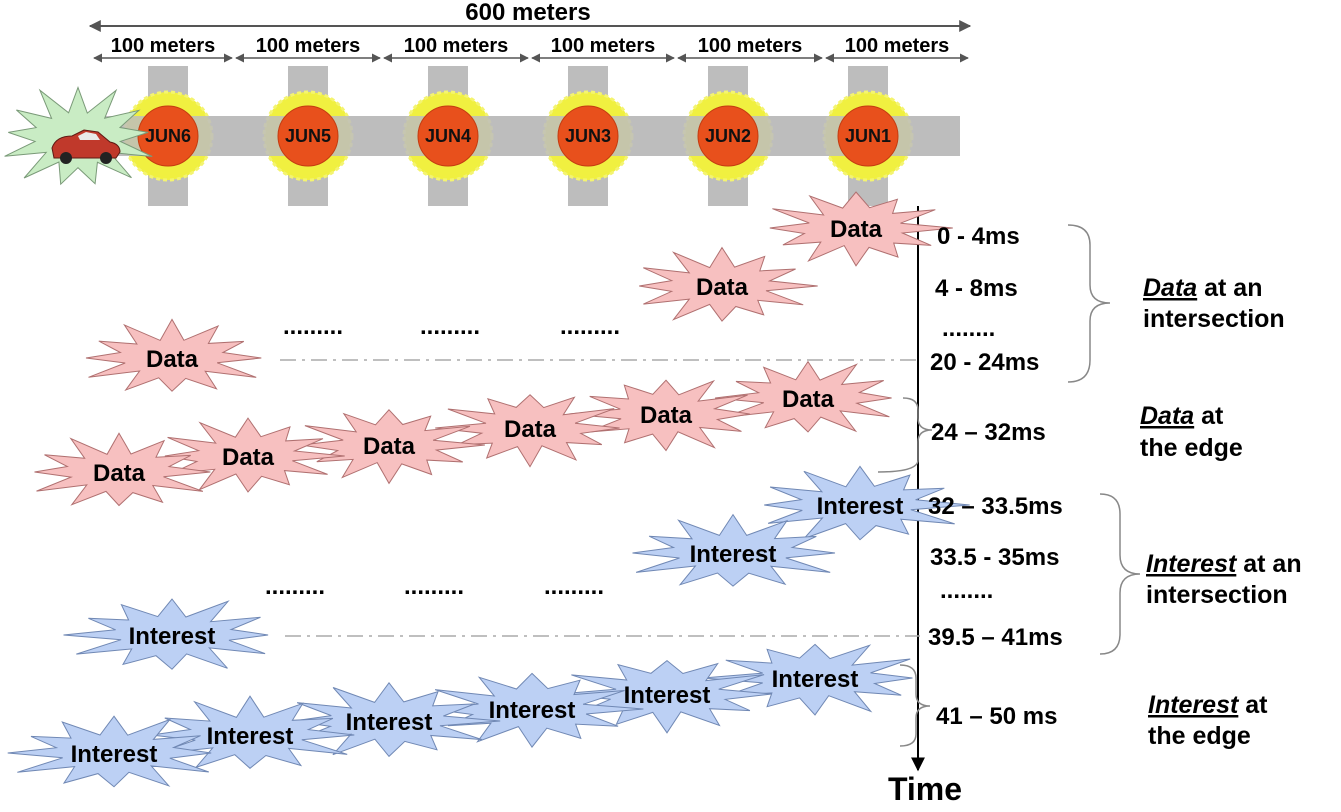 The image size is (1341, 812). I want to click on group-label-em: Data, so click(1167, 416).